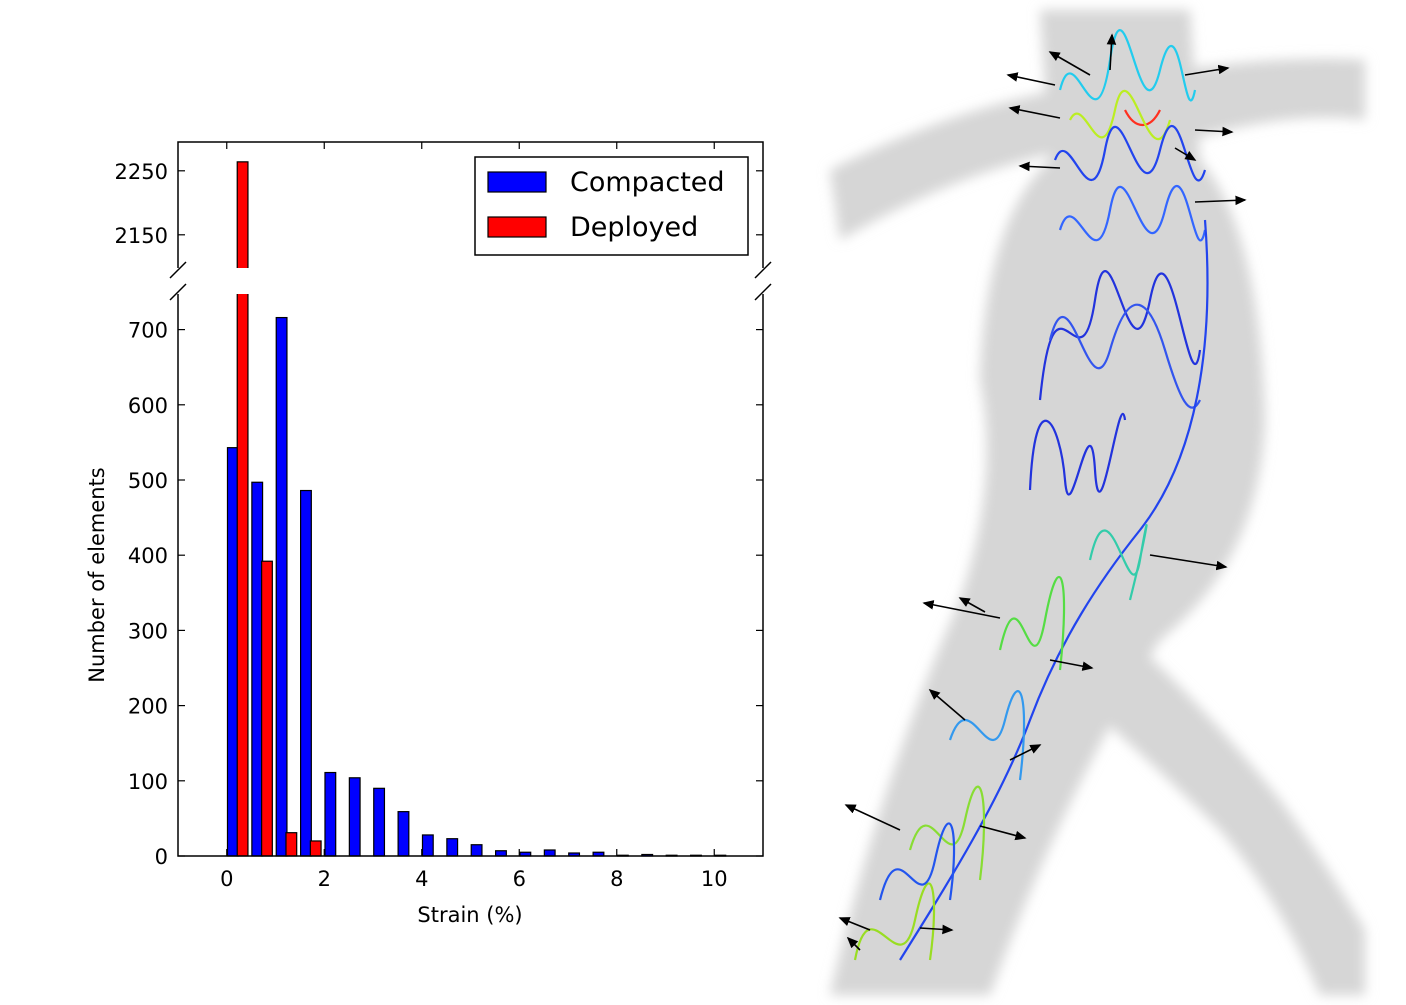 This screenshot has width=1406, height=1005. What do you see at coordinates (634, 227) in the screenshot?
I see `legend-label-deployed: Deployed` at bounding box center [634, 227].